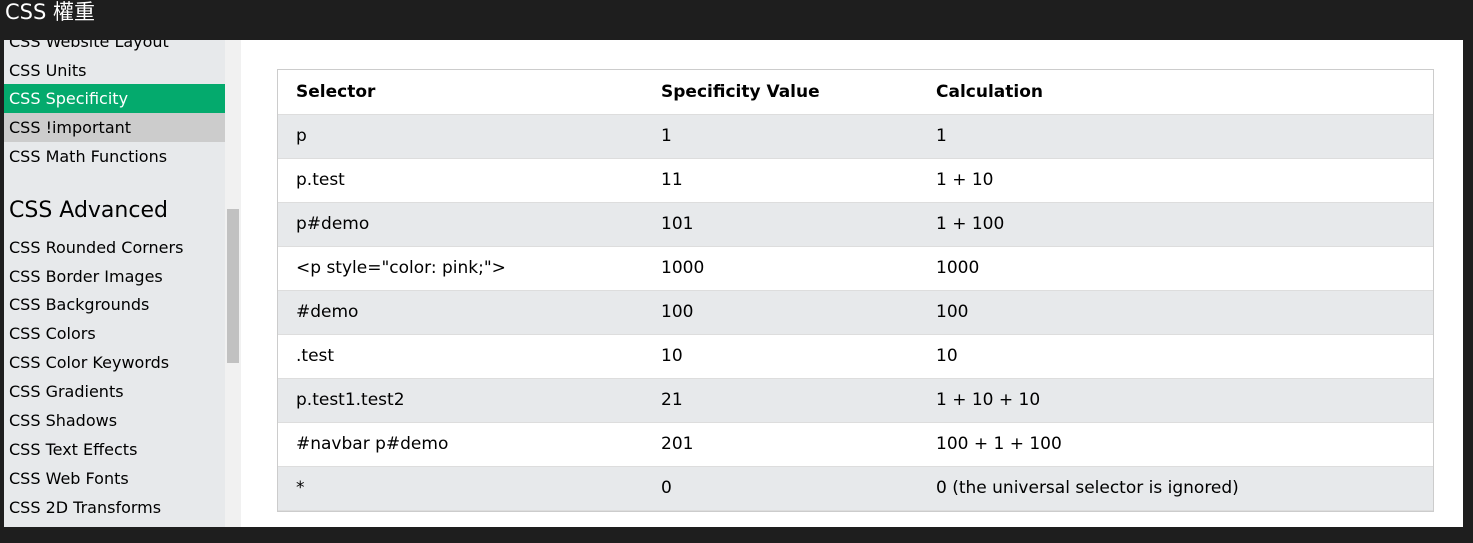  What do you see at coordinates (73, 449) in the screenshot?
I see `sidebar-item-text-effects: CSS Text Effects` at bounding box center [73, 449].